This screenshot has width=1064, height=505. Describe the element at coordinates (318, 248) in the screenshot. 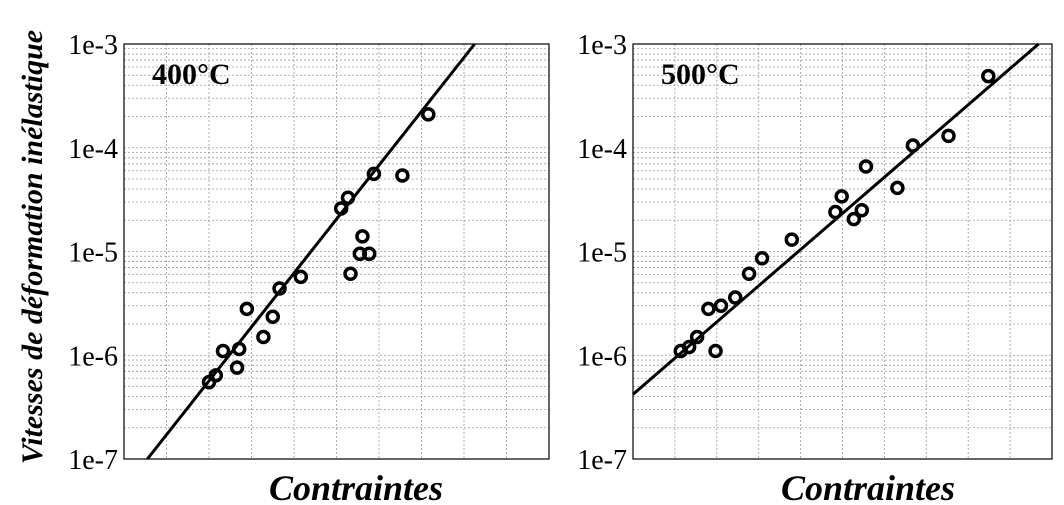

I see `panel-400c-points` at that location.